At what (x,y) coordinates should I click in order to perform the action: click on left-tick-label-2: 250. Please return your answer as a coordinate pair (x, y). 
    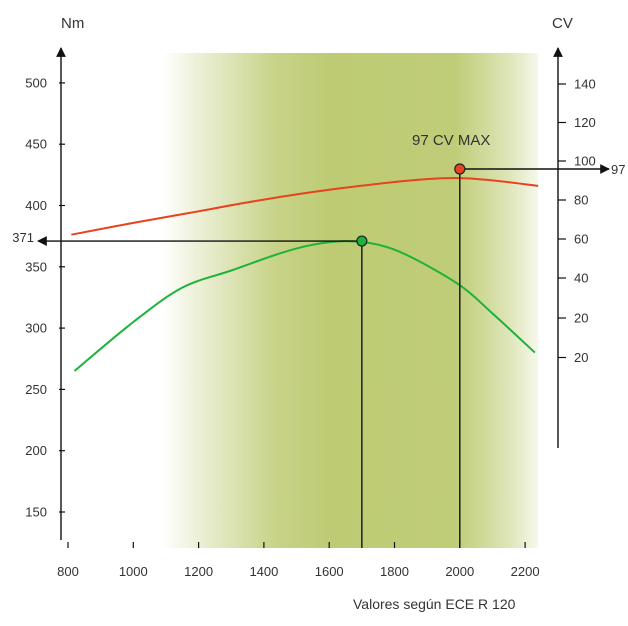
    Looking at the image, I should click on (36, 389).